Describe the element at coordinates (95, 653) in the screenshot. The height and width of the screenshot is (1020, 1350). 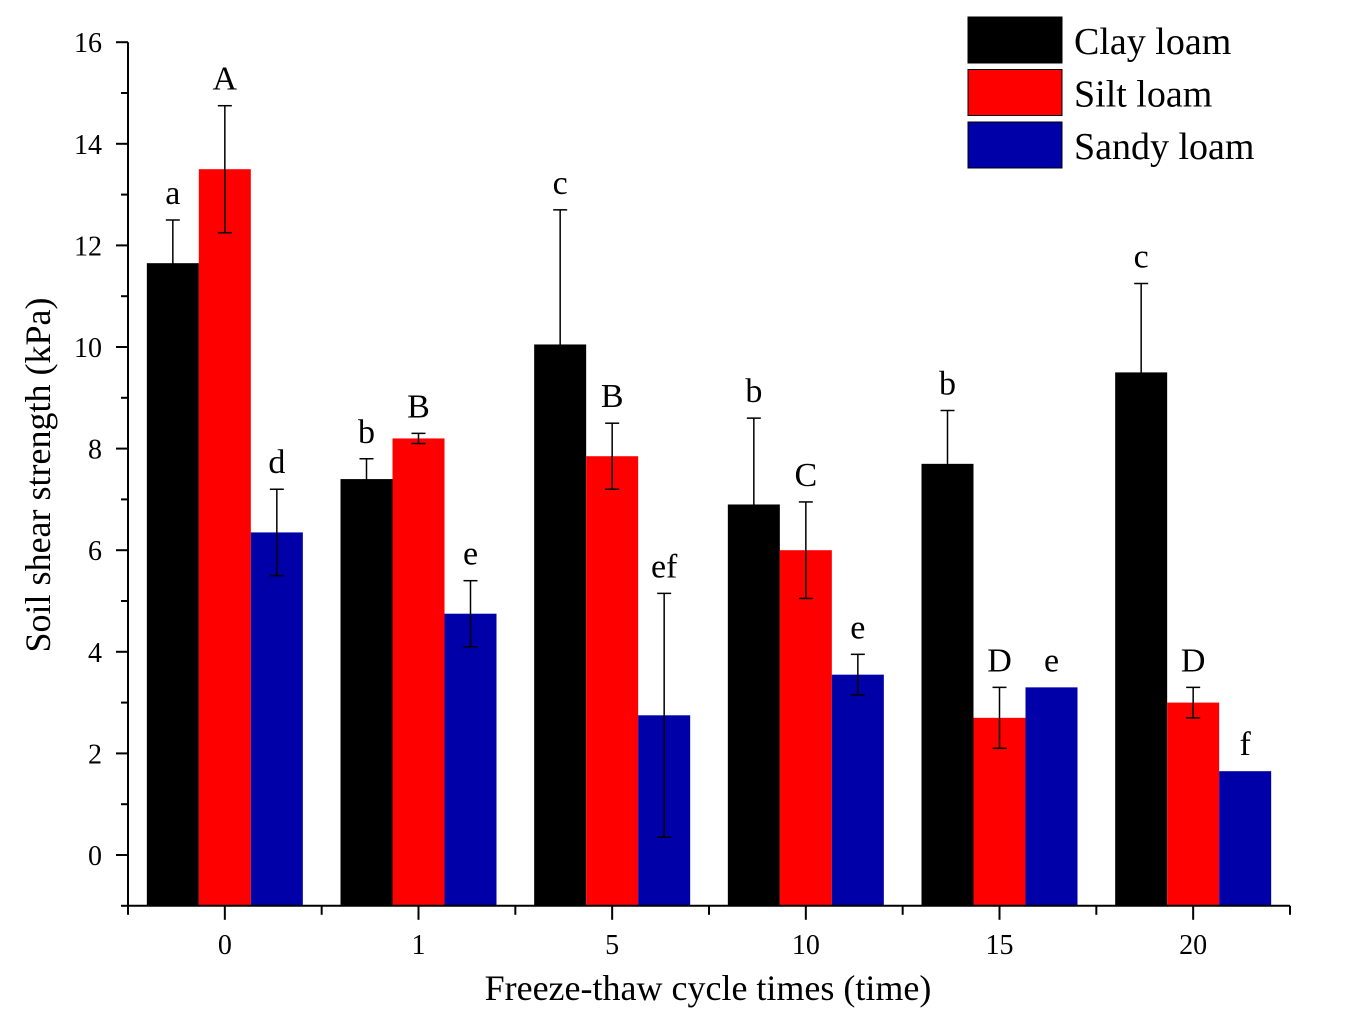
I see `y-tick-label: 4` at that location.